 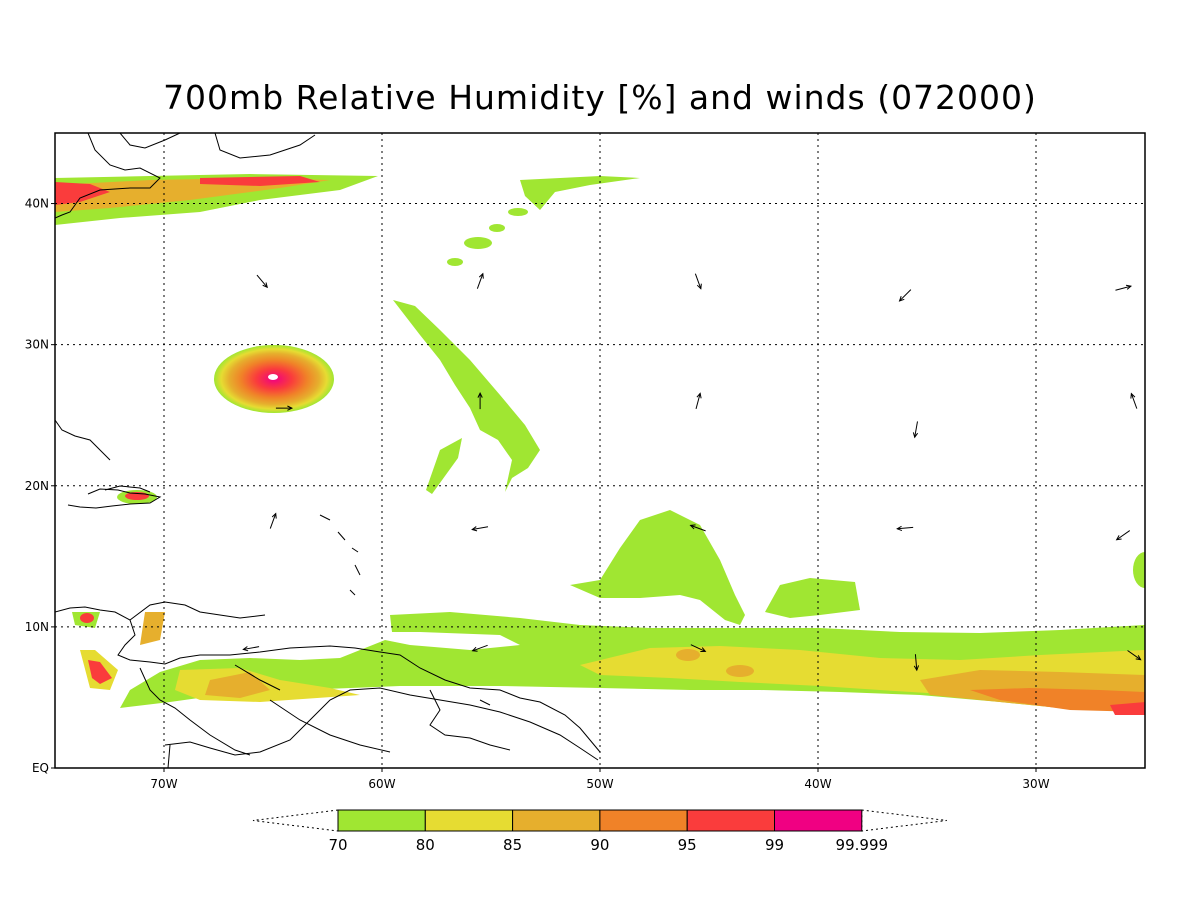 I want to click on longitude-tick-label: 50W, so click(x=599, y=784).